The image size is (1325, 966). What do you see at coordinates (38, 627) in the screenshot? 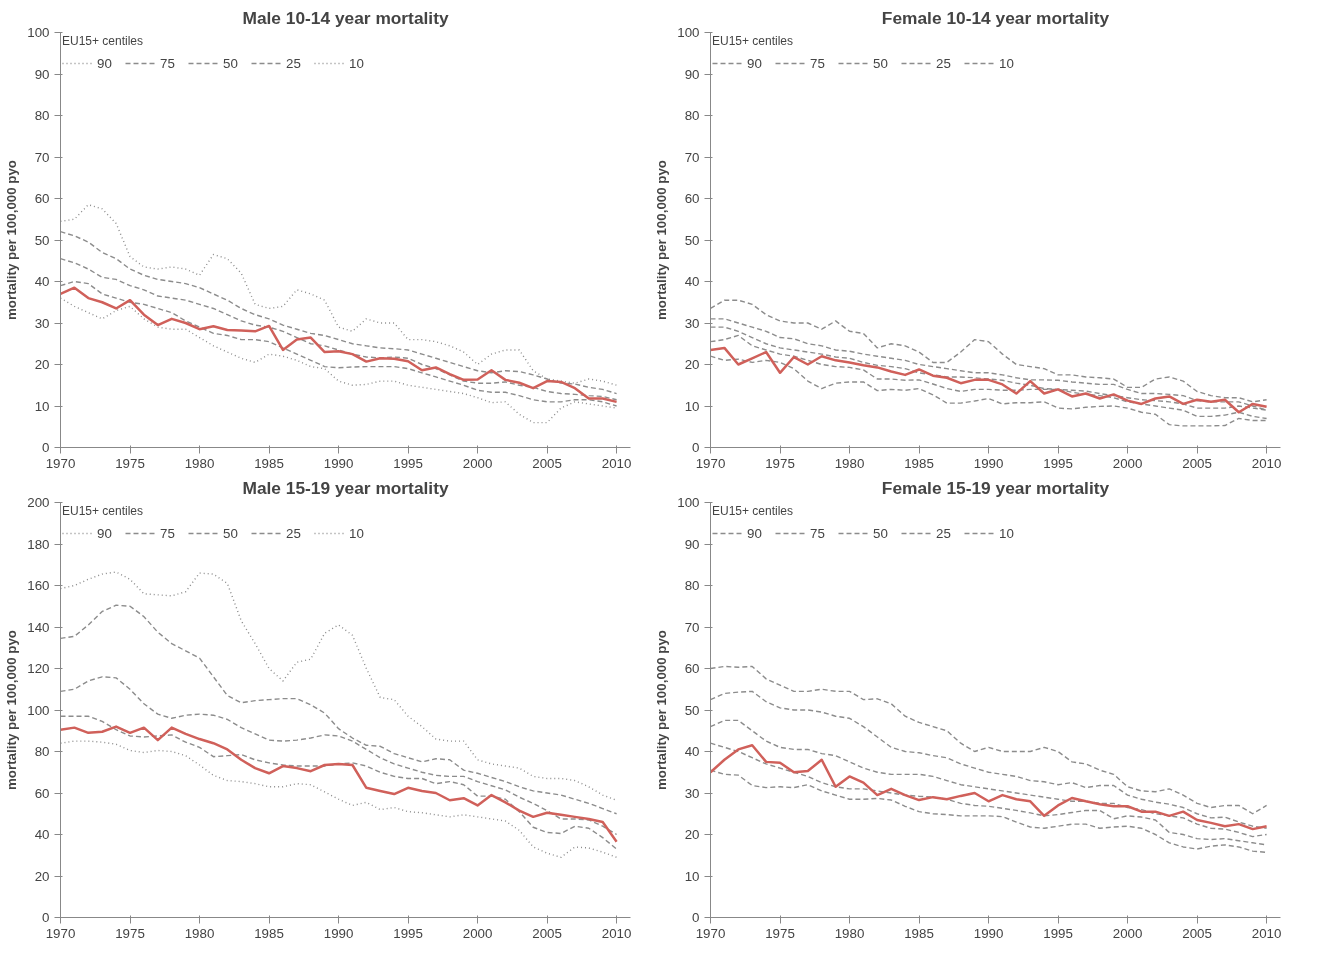
I see `y-tick-label: 140` at bounding box center [38, 627].